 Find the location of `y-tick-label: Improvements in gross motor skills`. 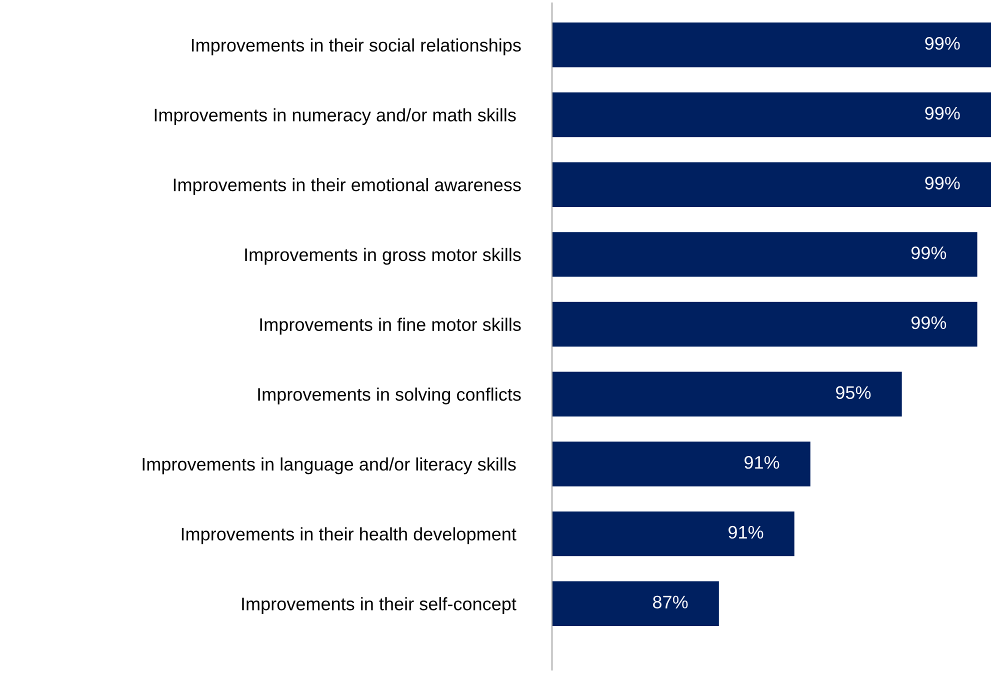

y-tick-label: Improvements in gross motor skills is located at coordinates (383, 256).